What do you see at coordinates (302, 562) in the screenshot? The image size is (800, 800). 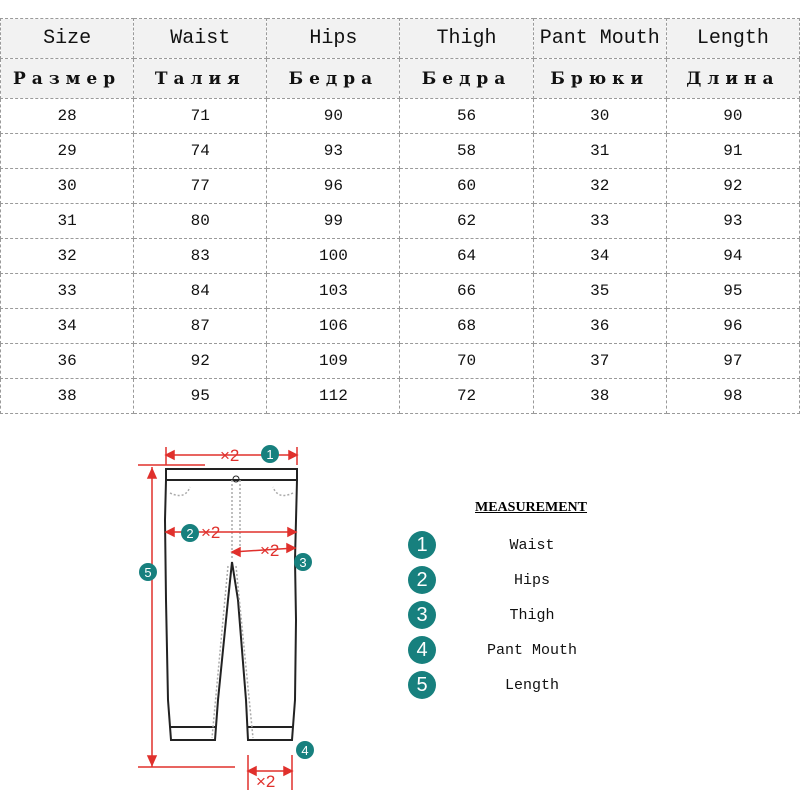 I see `marker-3: 3` at bounding box center [302, 562].